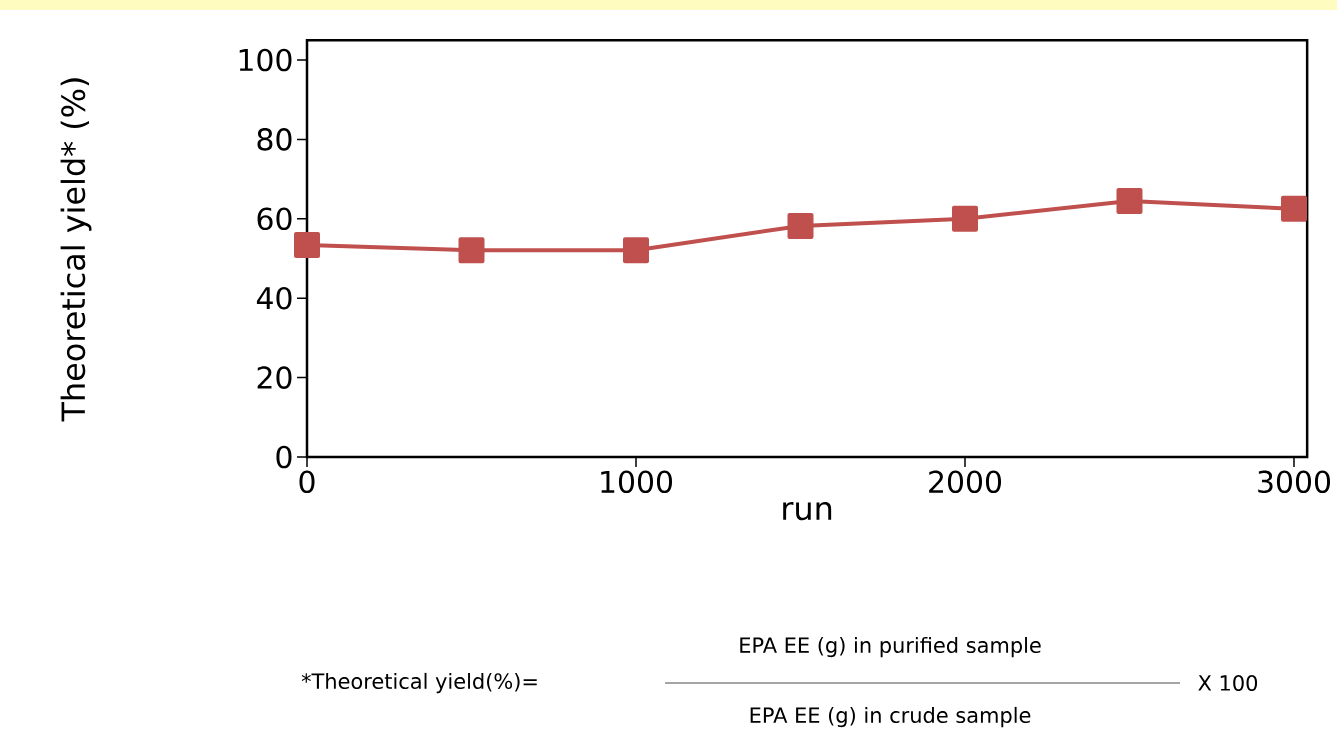  Describe the element at coordinates (890, 647) in the screenshot. I see `text: EPA EE (g) in purified sample` at that location.